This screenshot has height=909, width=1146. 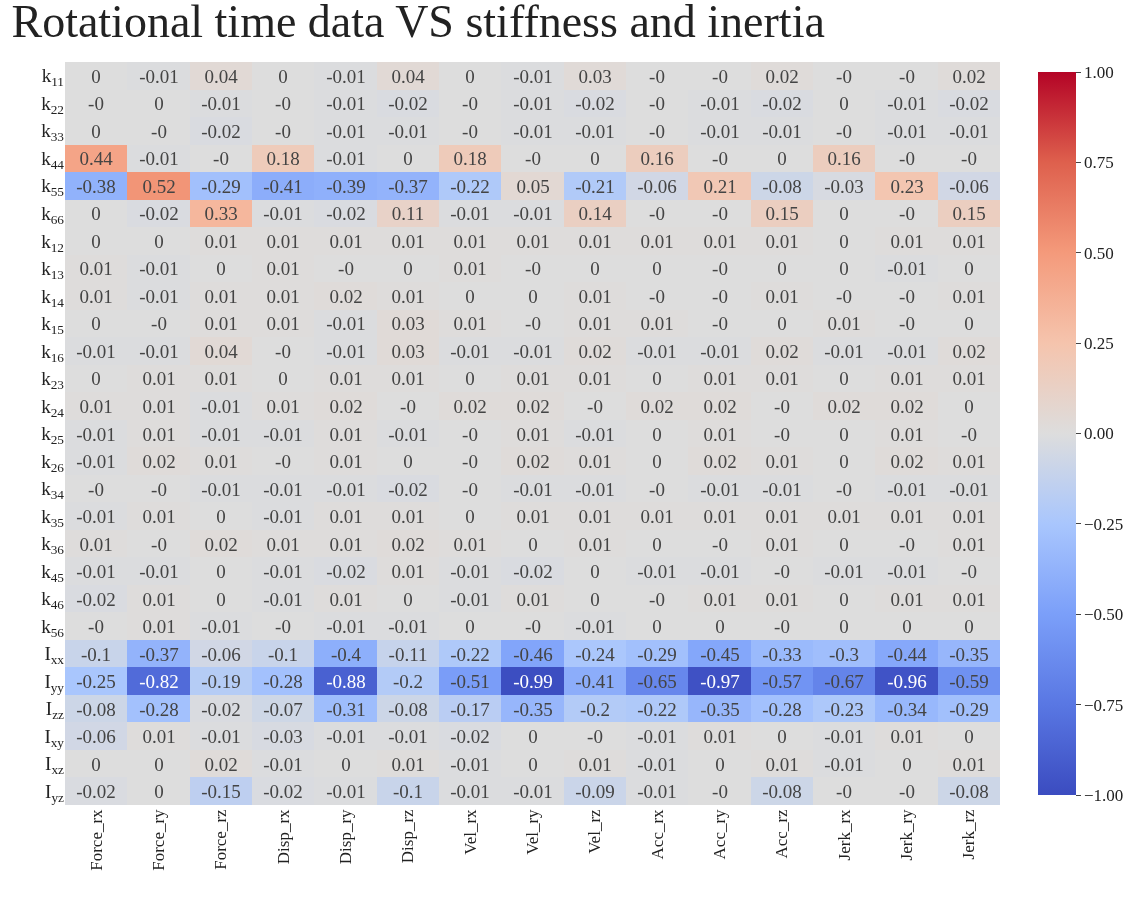 What do you see at coordinates (55, 765) in the screenshot?
I see `y-tick-label: I$_{xz}$` at bounding box center [55, 765].